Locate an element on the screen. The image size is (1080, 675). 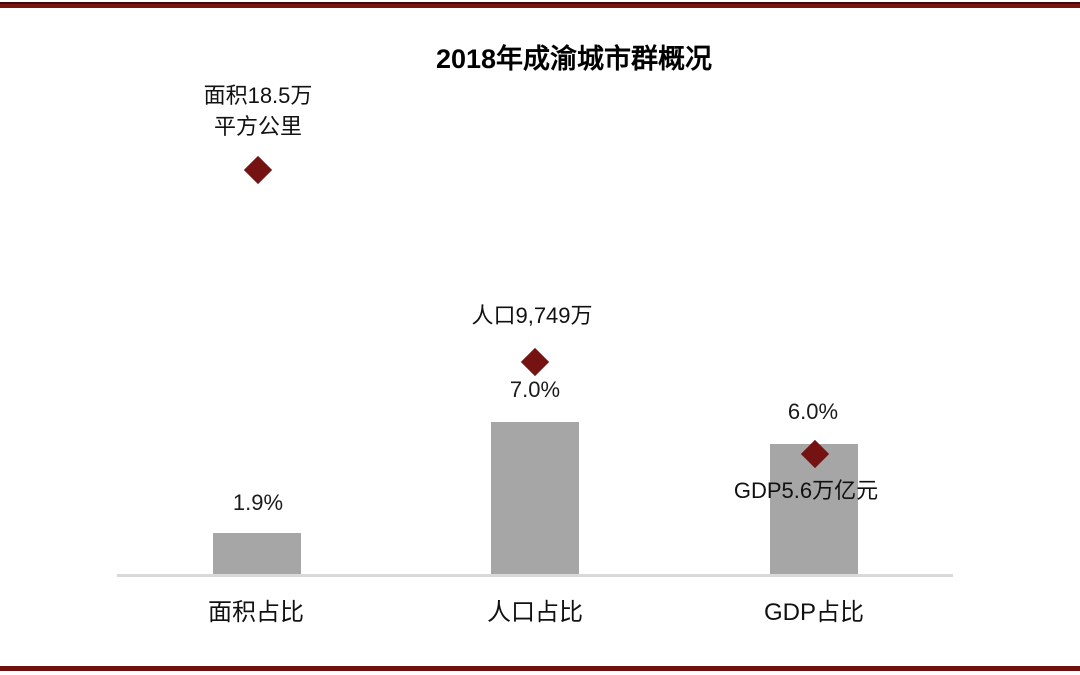
bar-value-label-gdp: 6.0% is located at coordinates (813, 411).